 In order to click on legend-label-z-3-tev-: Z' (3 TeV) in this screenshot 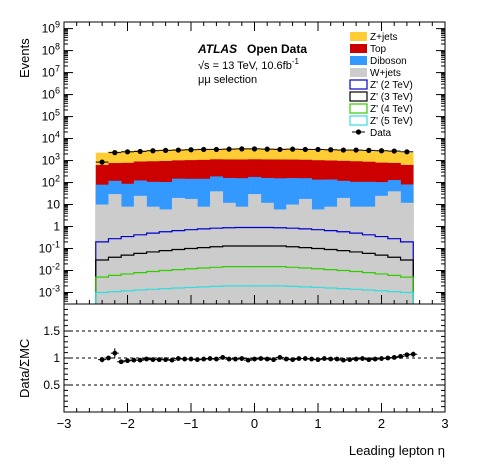, I will do `click(391, 97)`.